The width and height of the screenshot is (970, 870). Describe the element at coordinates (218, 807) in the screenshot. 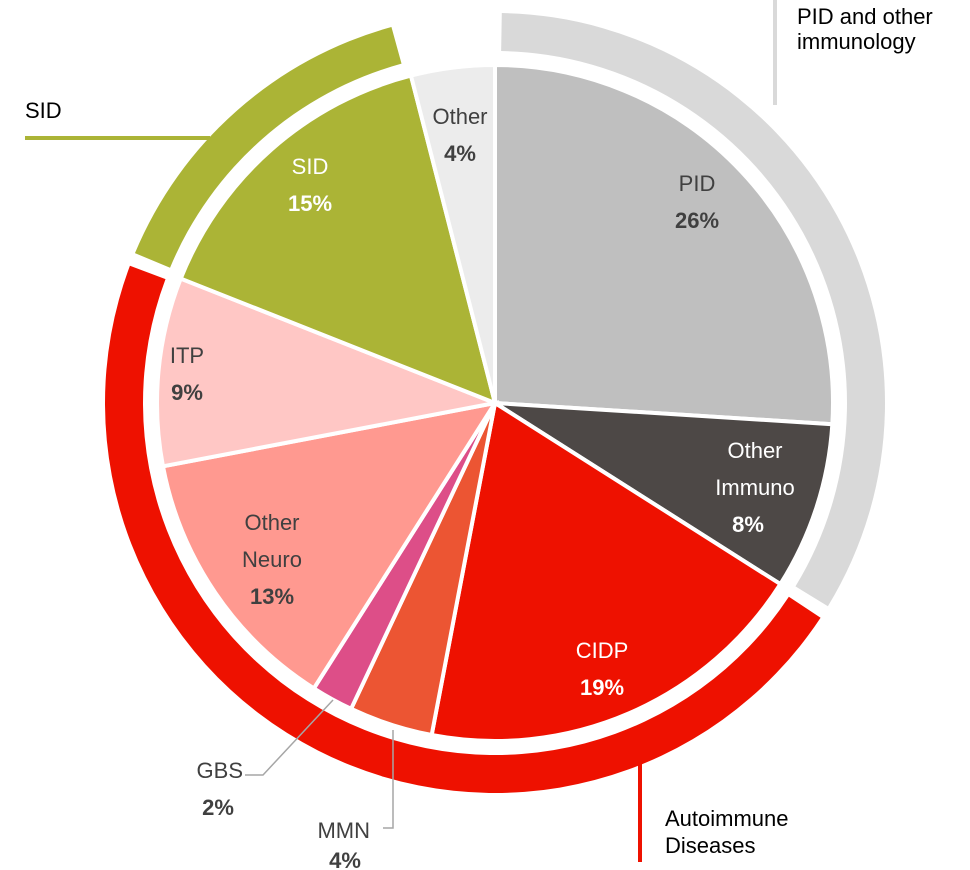

I see `slice-value-label: 2%` at that location.